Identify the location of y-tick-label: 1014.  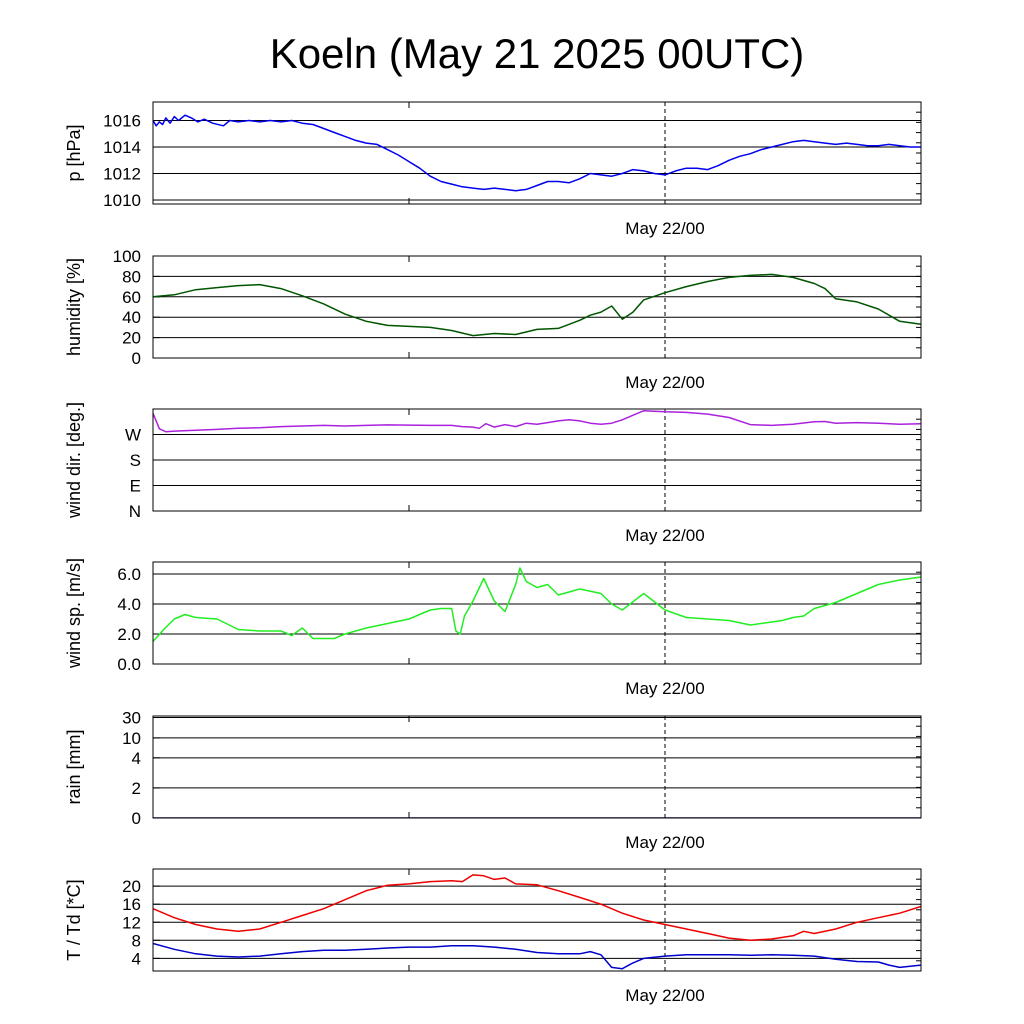
(122, 147).